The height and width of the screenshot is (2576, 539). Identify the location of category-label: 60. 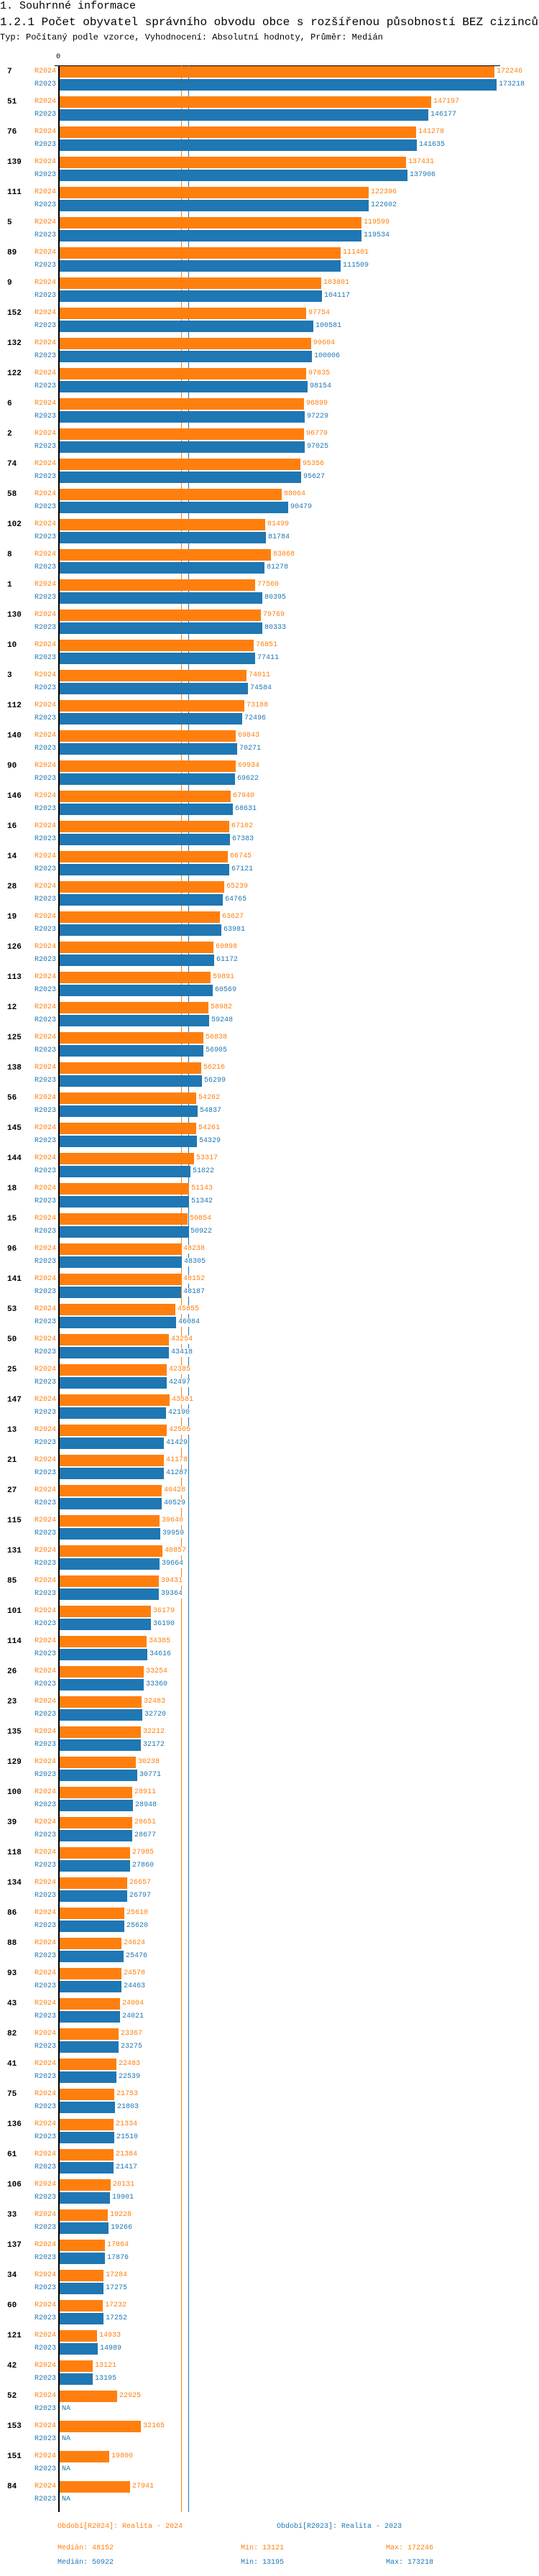
(12, 2305).